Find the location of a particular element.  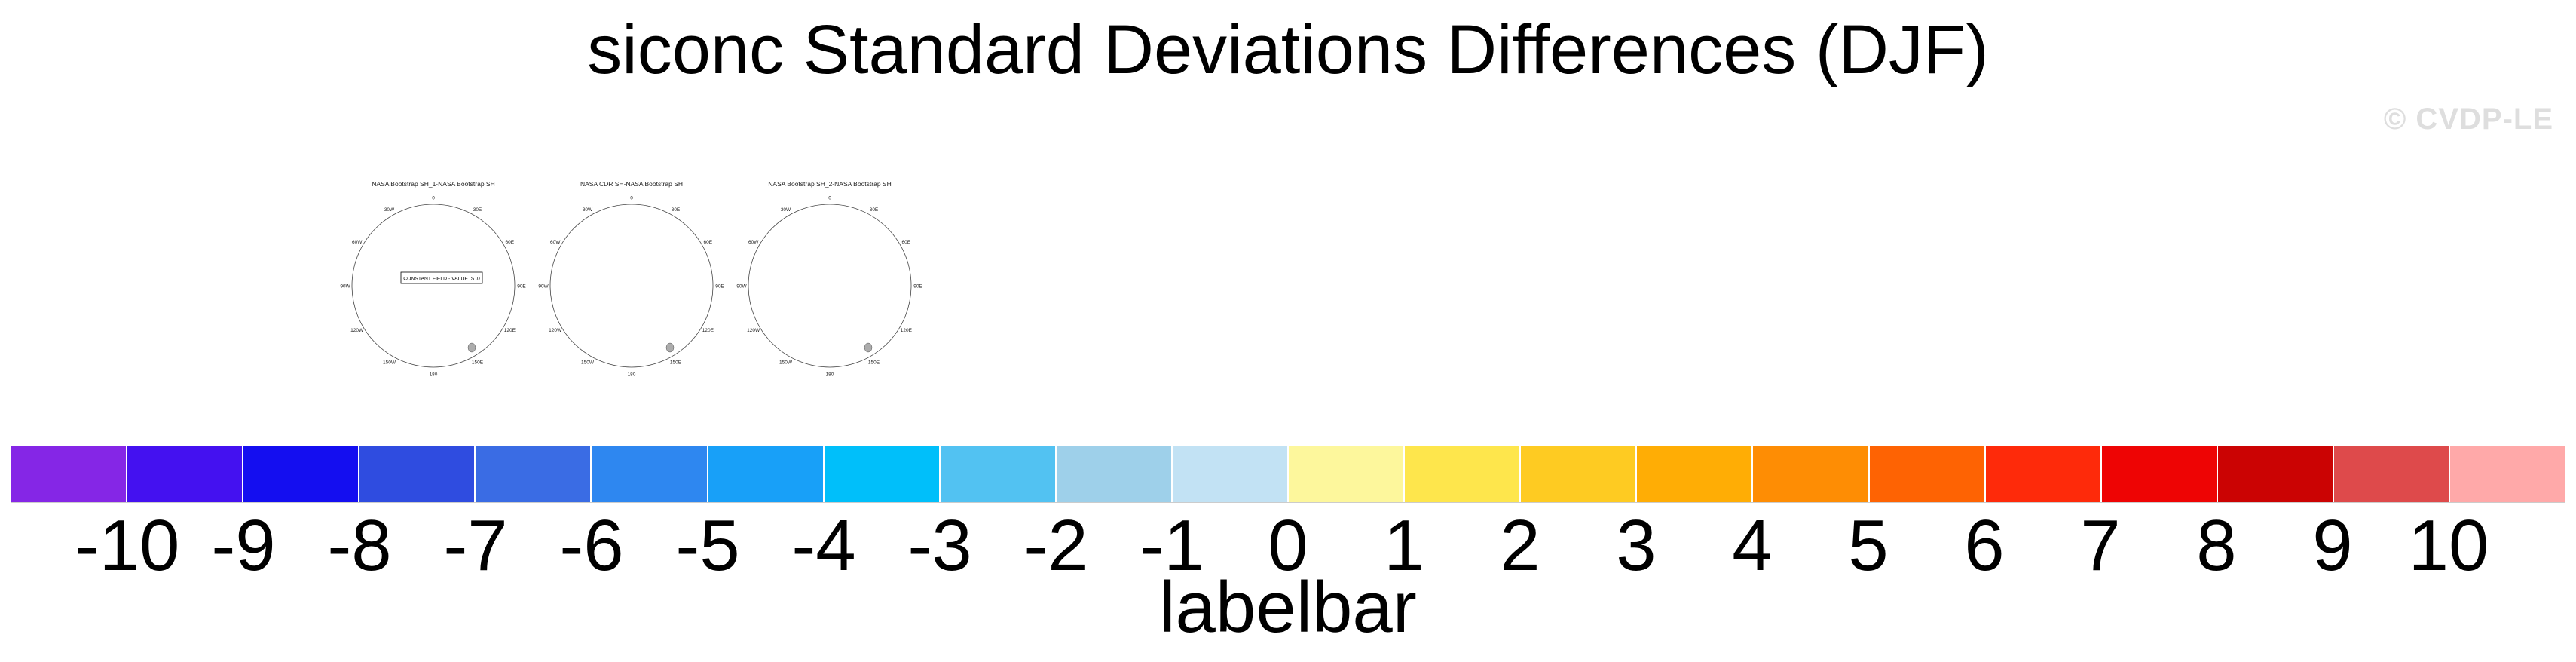

labelbar-tick-2: 2 is located at coordinates (1520, 545).